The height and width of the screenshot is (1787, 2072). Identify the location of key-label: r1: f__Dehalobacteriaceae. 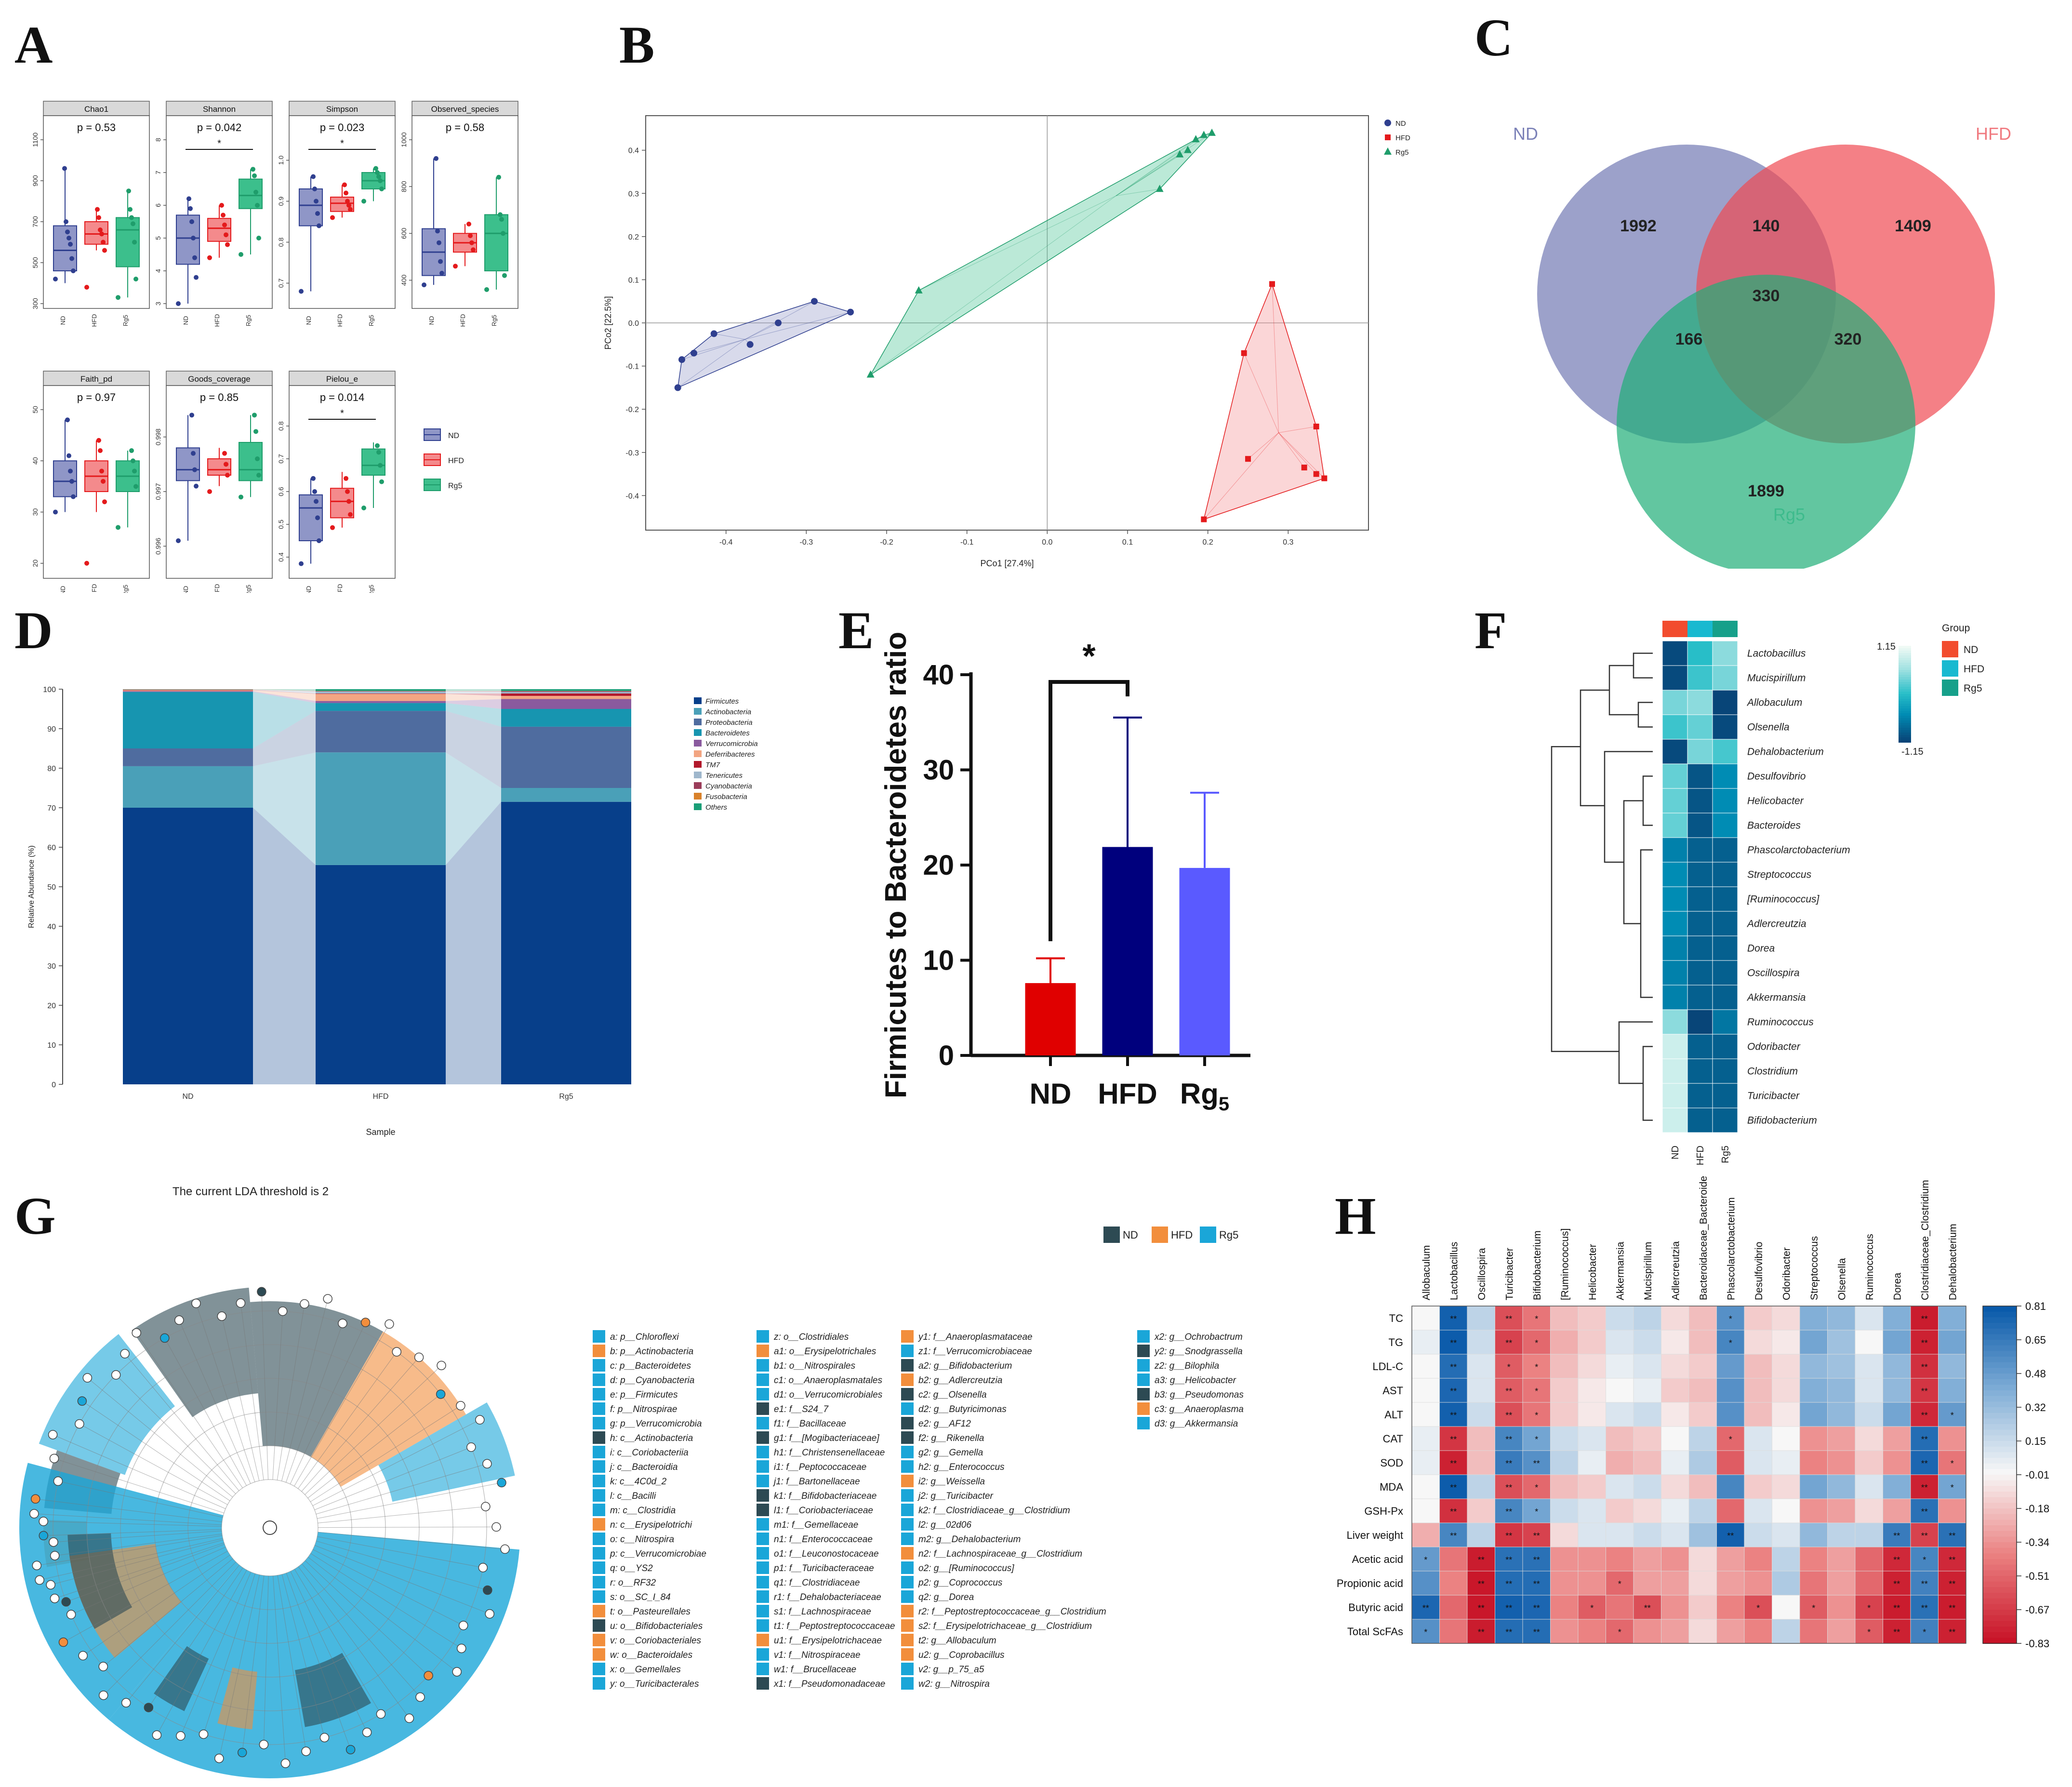
(827, 1597).